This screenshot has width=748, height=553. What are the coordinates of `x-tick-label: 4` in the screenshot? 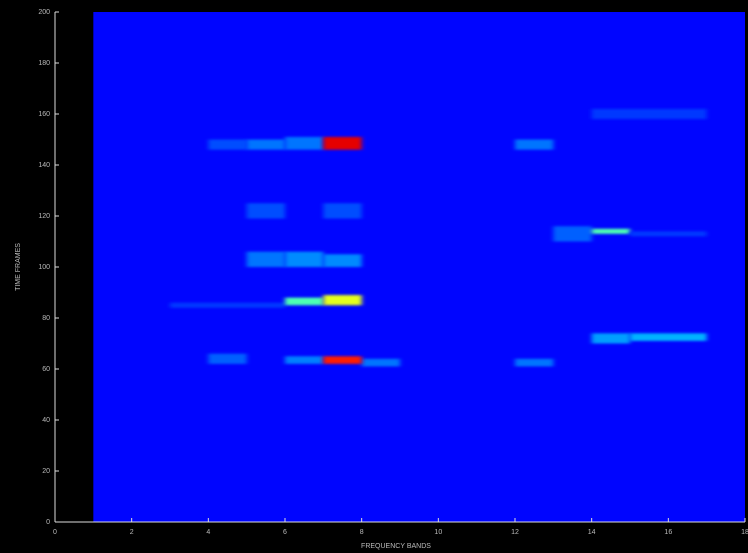 It's located at (208, 532).